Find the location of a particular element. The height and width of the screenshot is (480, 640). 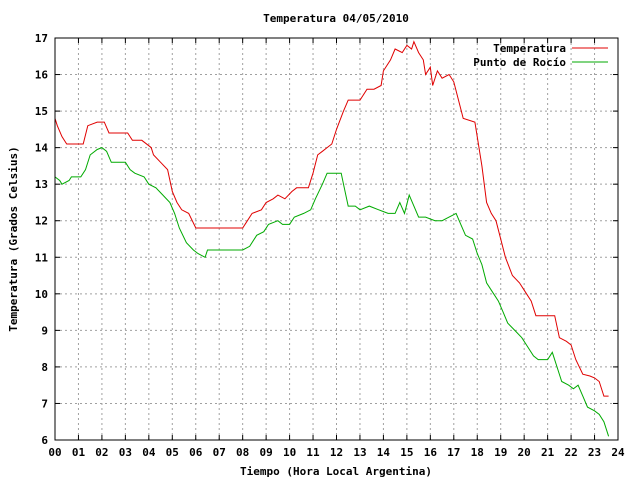

x-tick-label: 22 is located at coordinates (570, 452).